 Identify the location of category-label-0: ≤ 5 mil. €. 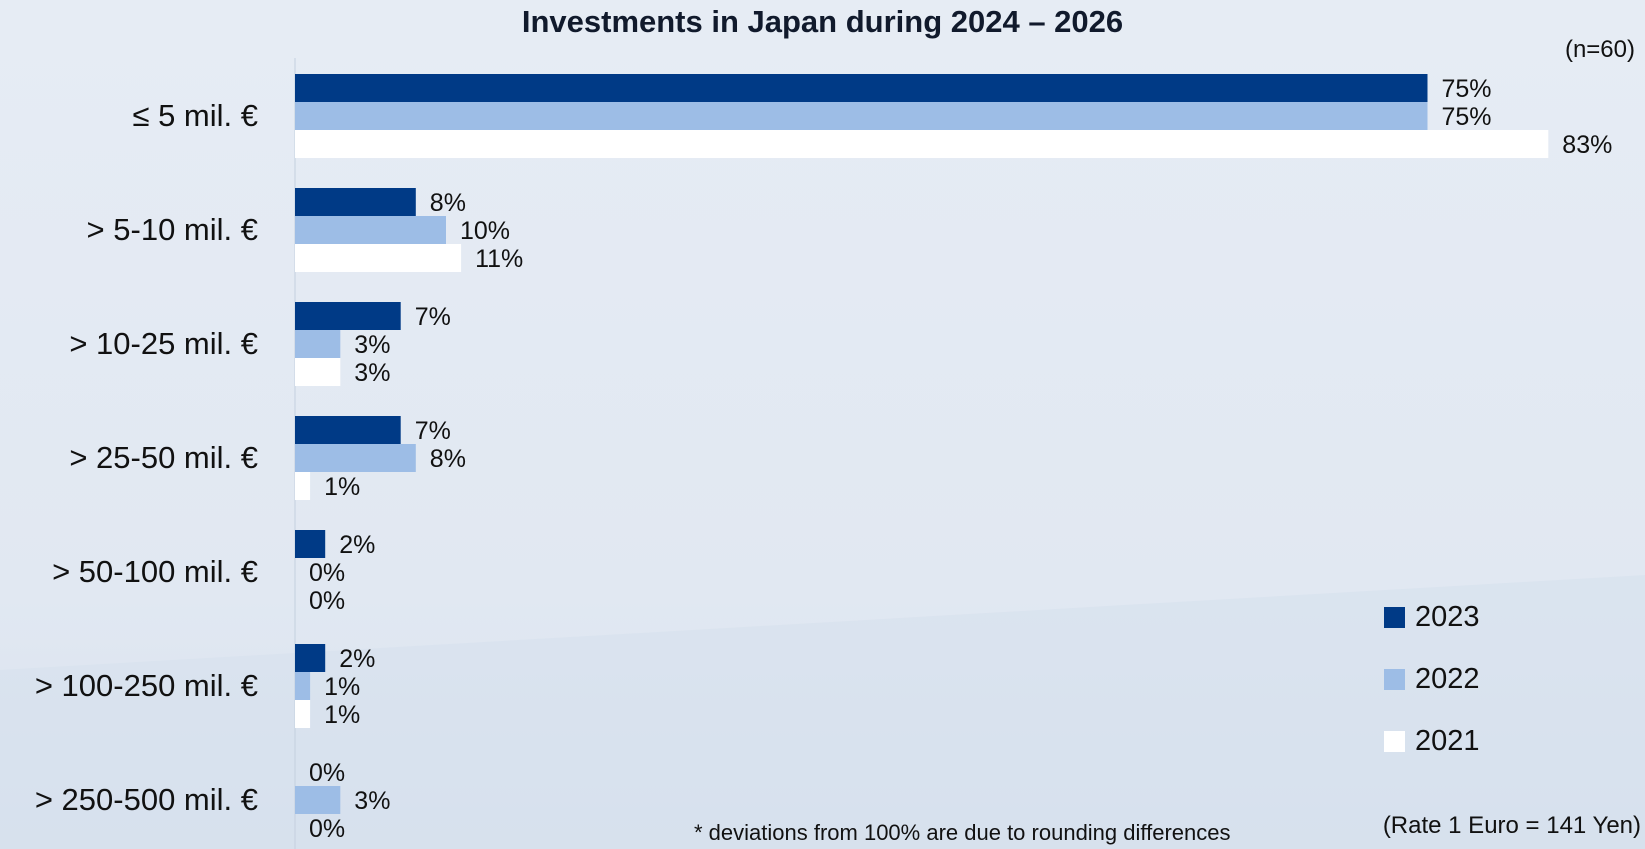
(195, 115).